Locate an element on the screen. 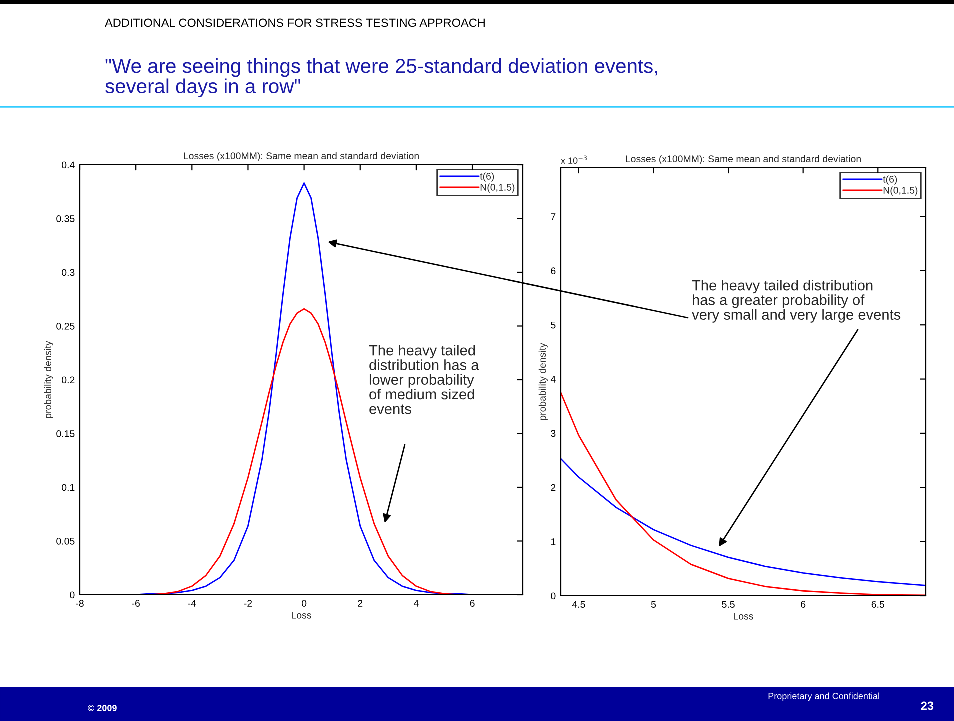  x-tick-label: 5 is located at coordinates (653, 604).